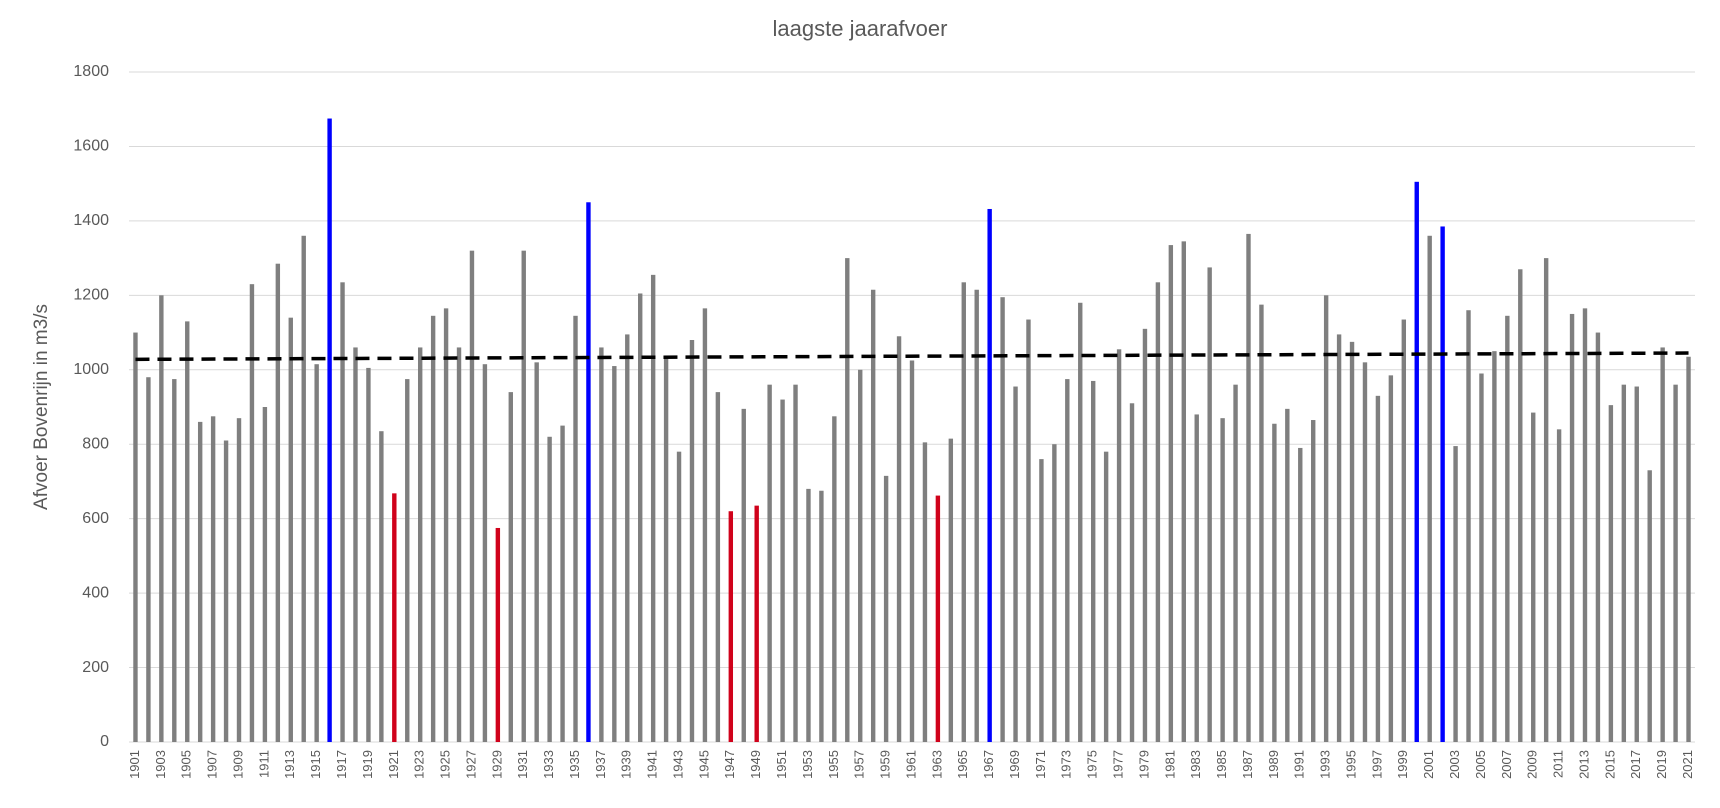  Describe the element at coordinates (1325, 764) in the screenshot. I see `x-tick-label: 1993` at that location.